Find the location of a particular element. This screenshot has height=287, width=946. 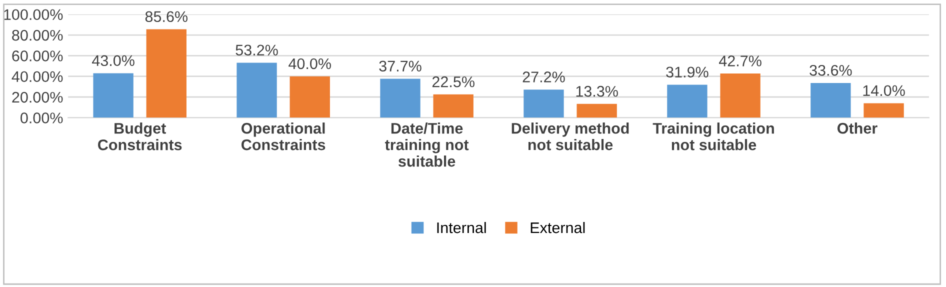

y-tick-label: 80.00% is located at coordinates (37, 35).